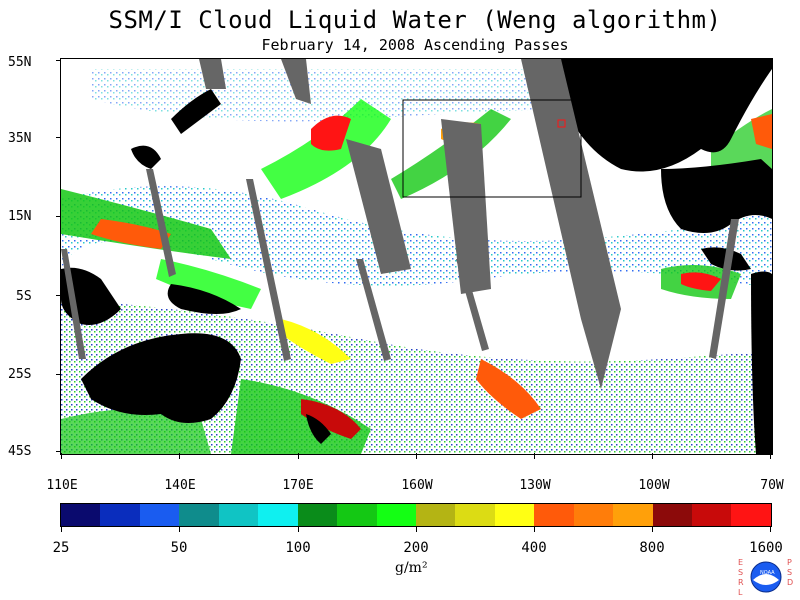 This screenshot has height=600, width=800. I want to click on lat-label-5s: 5S, so click(24, 296).